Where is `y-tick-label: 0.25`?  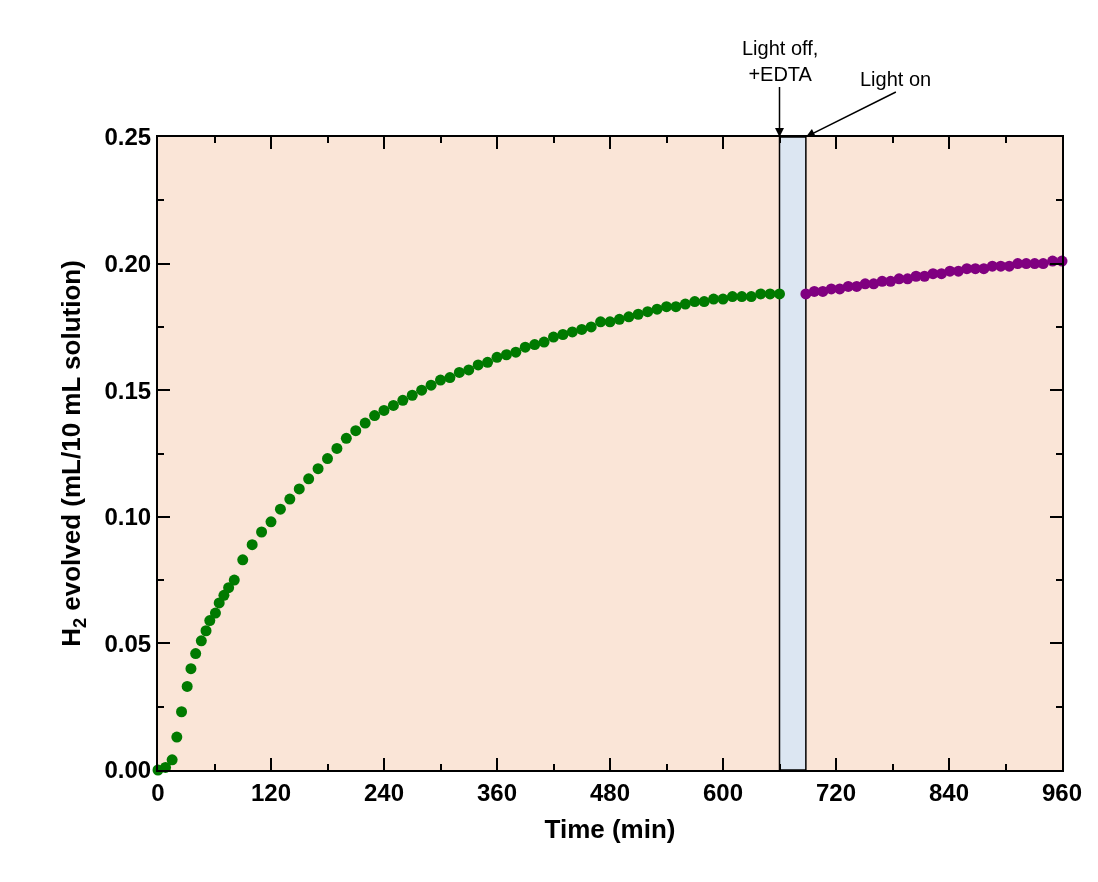 y-tick-label: 0.25 is located at coordinates (128, 137).